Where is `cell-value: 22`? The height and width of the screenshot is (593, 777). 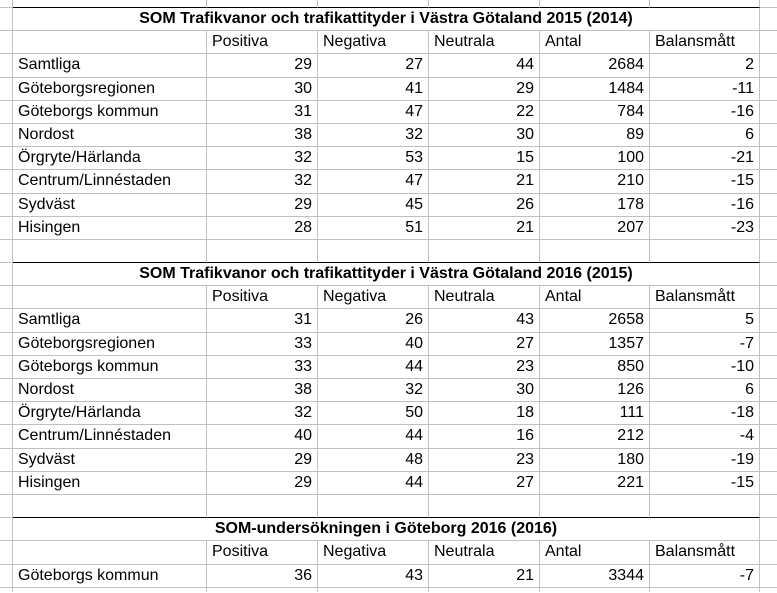
cell-value: 22 is located at coordinates (484, 112).